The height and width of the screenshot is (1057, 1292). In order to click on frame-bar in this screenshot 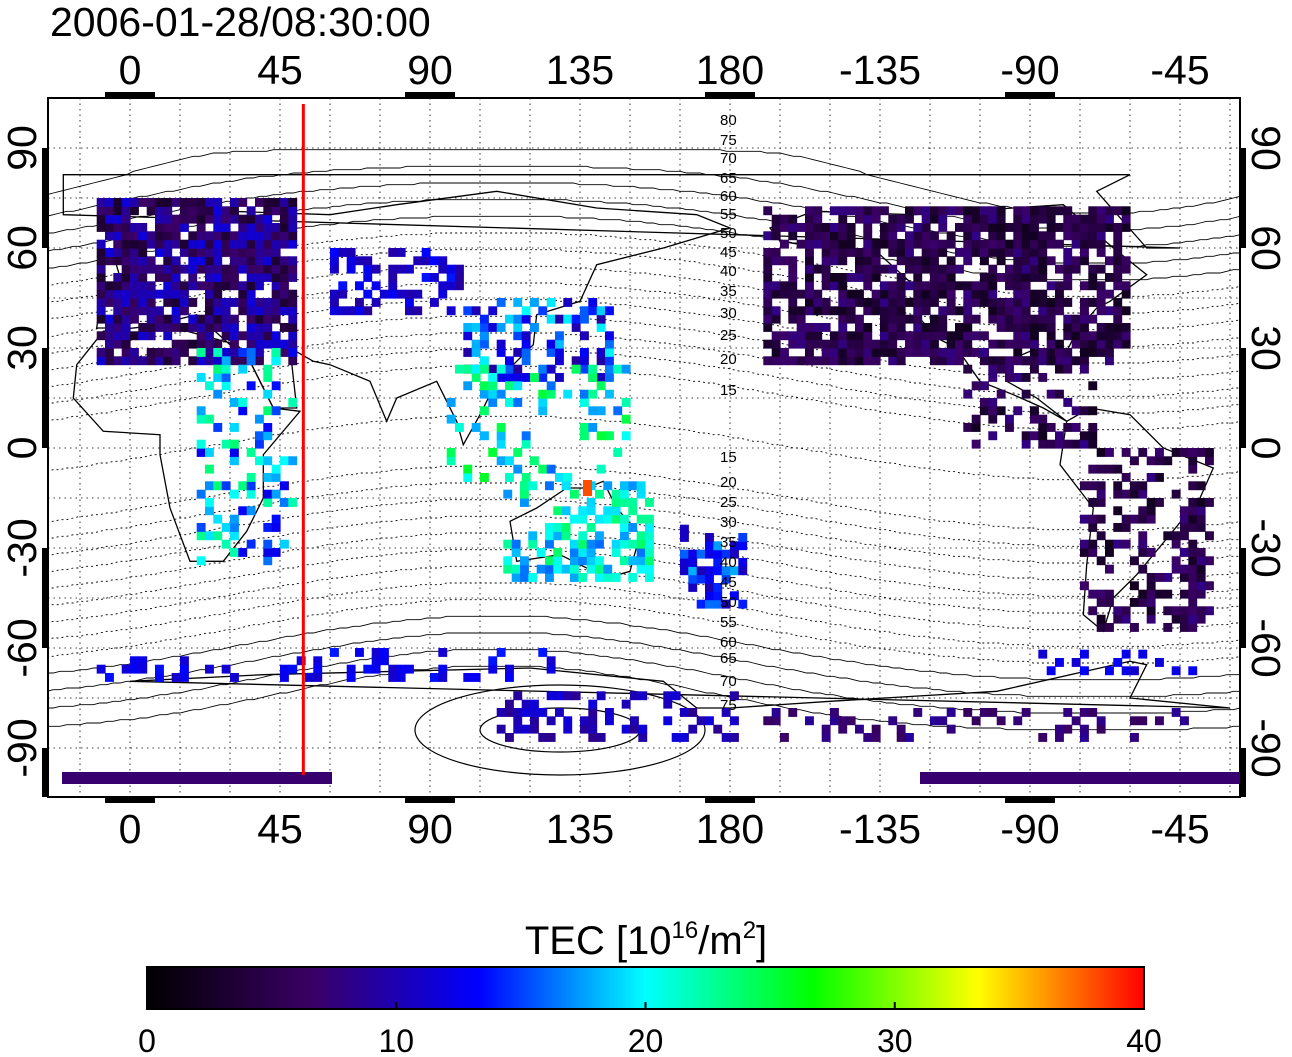, I will do `click(45, 198)`.